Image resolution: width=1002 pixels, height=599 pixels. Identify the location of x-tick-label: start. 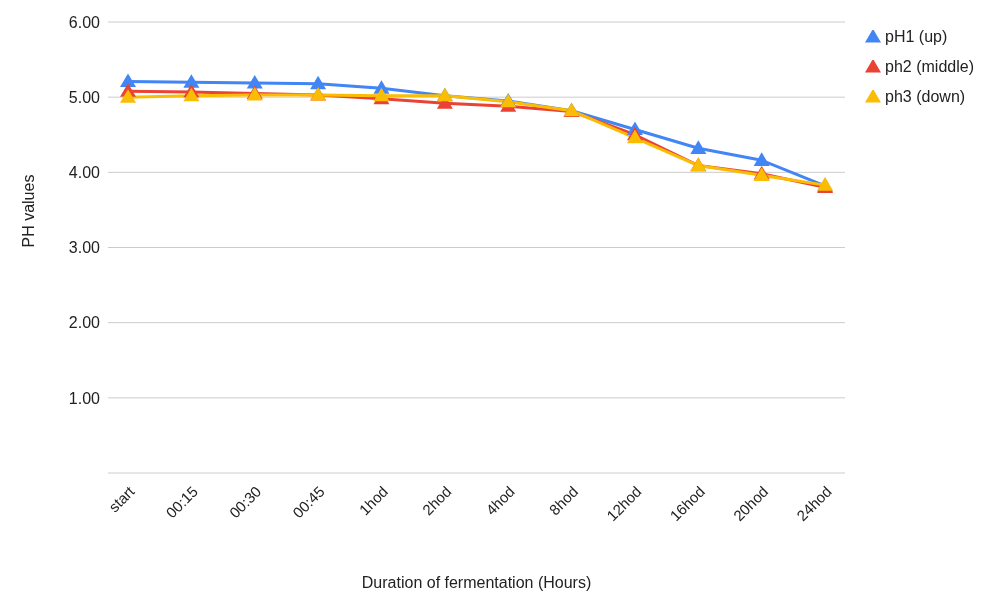
(121, 499).